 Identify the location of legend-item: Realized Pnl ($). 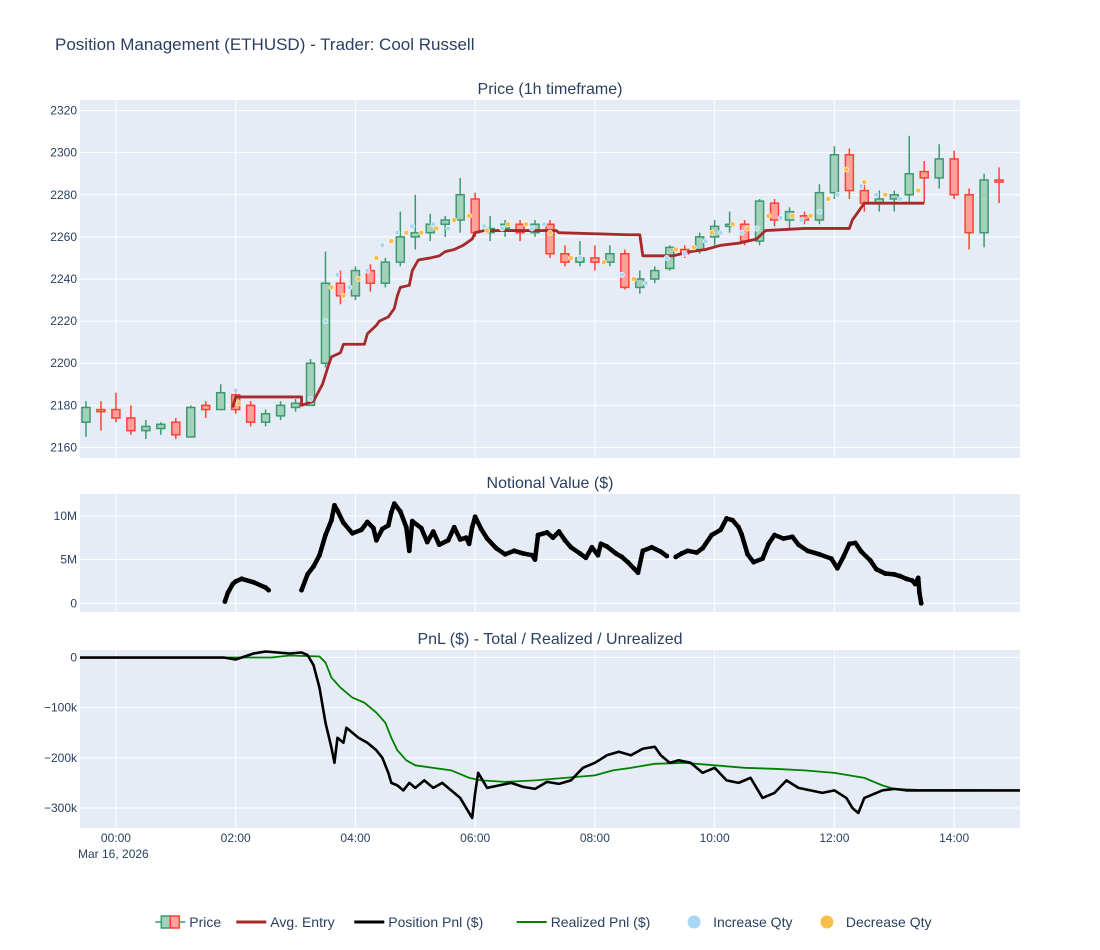
(583, 922).